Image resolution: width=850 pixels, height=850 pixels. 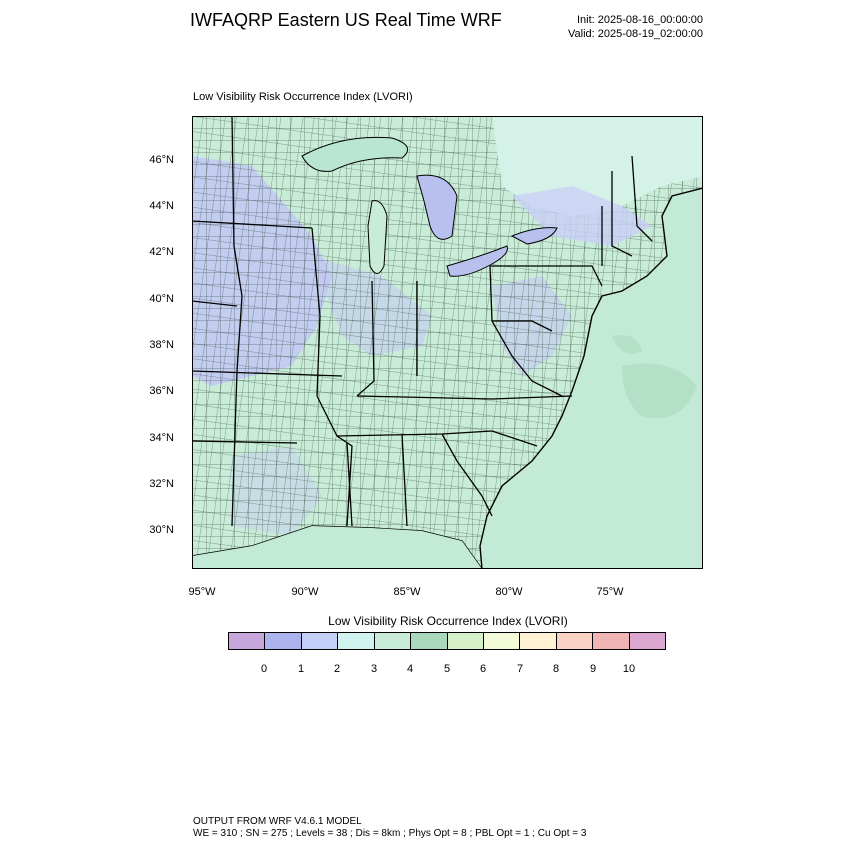 What do you see at coordinates (161, 206) in the screenshot?
I see `lat-label-44: 44°N` at bounding box center [161, 206].